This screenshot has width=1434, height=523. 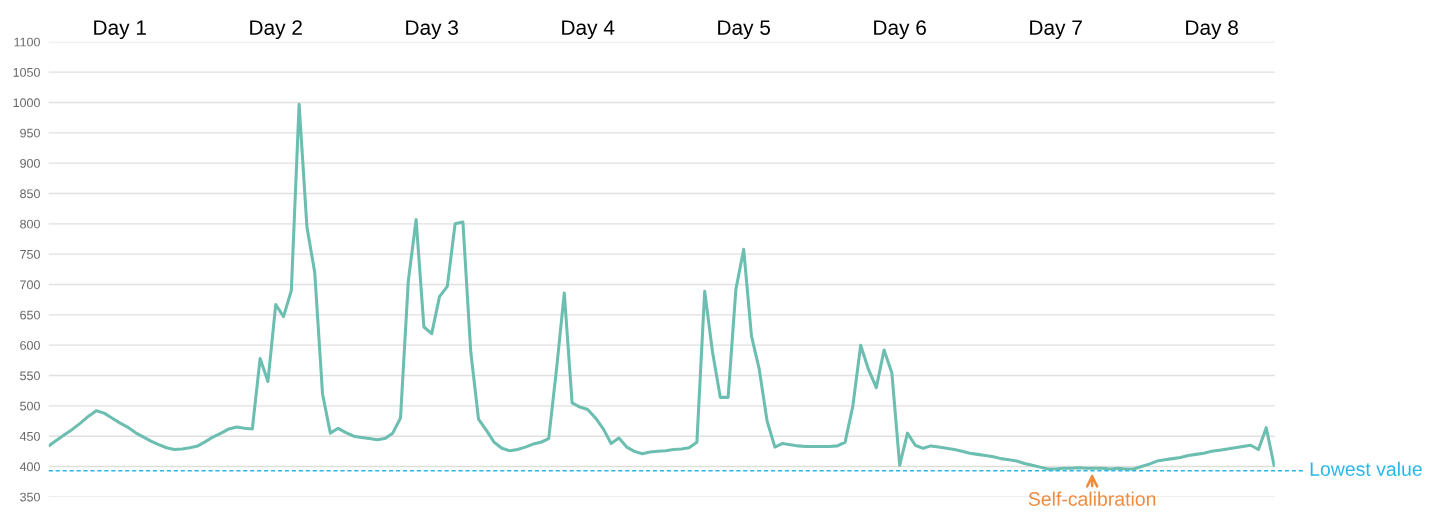 I want to click on y-tick-label: 500, so click(x=30, y=406).